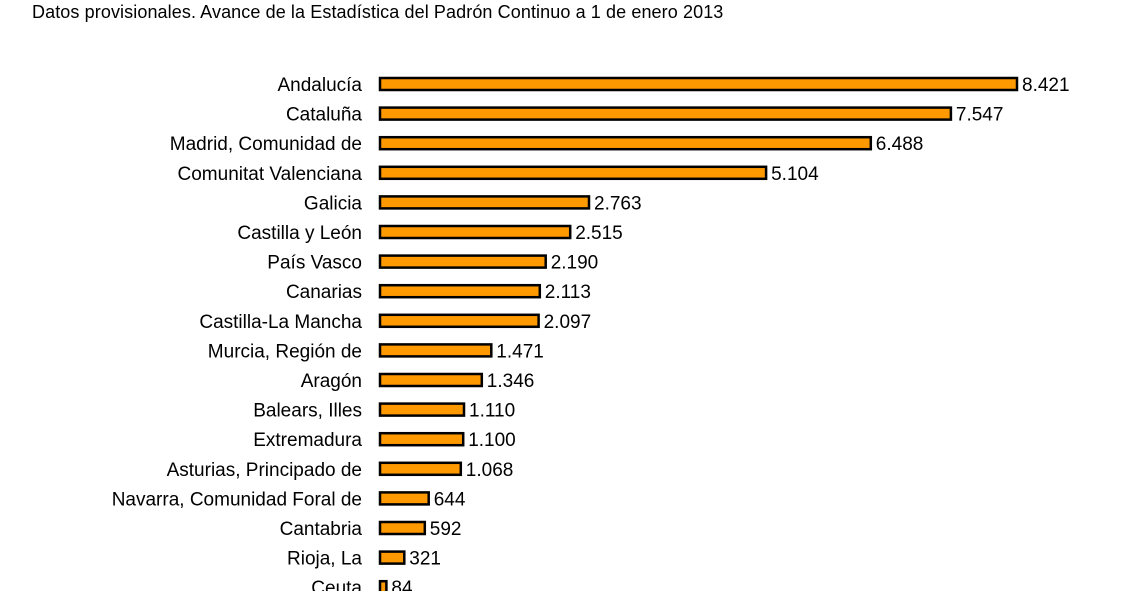 This screenshot has height=591, width=1128. Describe the element at coordinates (237, 499) in the screenshot. I see `category-label: Navarra, Comunidad Foral de` at that location.